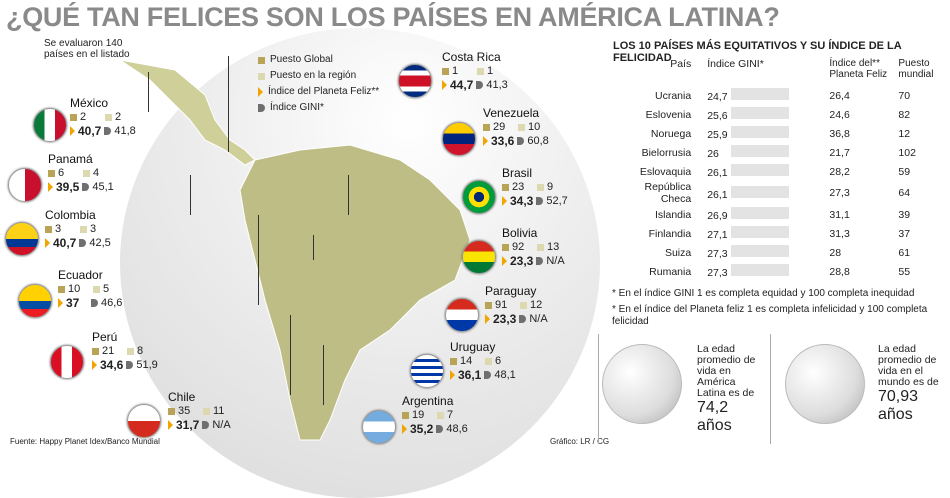 Image resolution: width=950 pixels, height=498 pixels. I want to click on globe-americas-icon, so click(642, 384).